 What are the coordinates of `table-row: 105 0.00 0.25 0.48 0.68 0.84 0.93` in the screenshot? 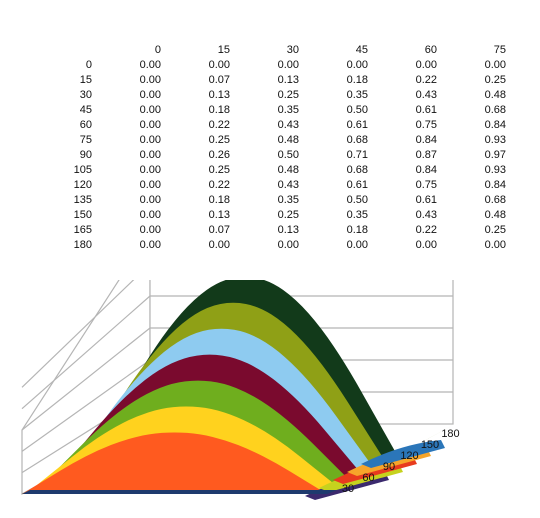 It's located at (273, 170).